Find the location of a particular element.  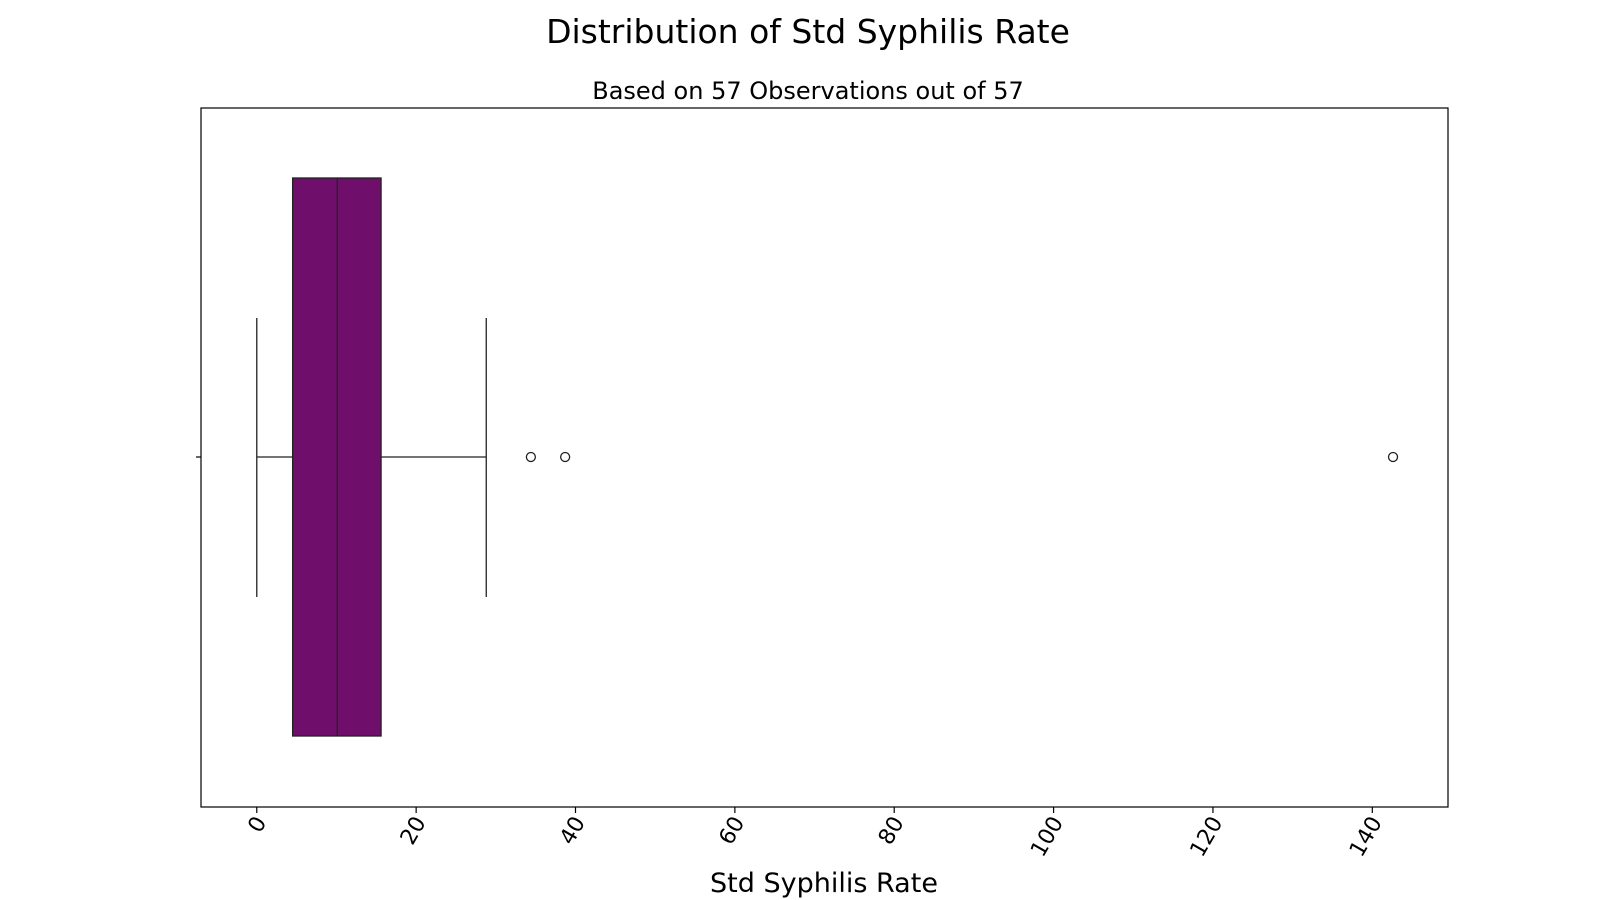

x-tick-label-1: 20 is located at coordinates (414, 831).